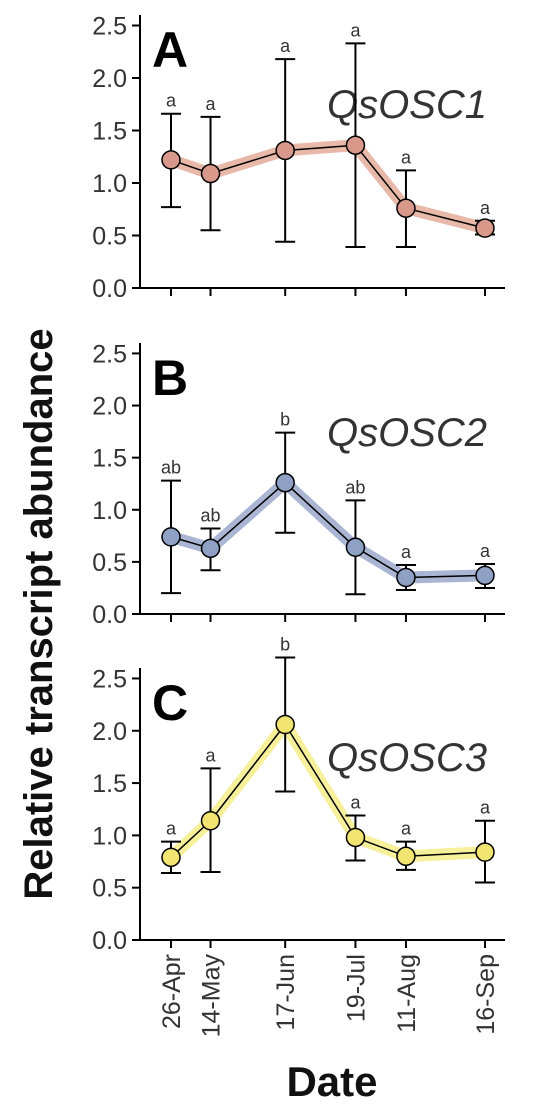 Image resolution: width=548 pixels, height=1105 pixels. What do you see at coordinates (407, 758) in the screenshot?
I see `gene-name-label: QsOSC3` at bounding box center [407, 758].